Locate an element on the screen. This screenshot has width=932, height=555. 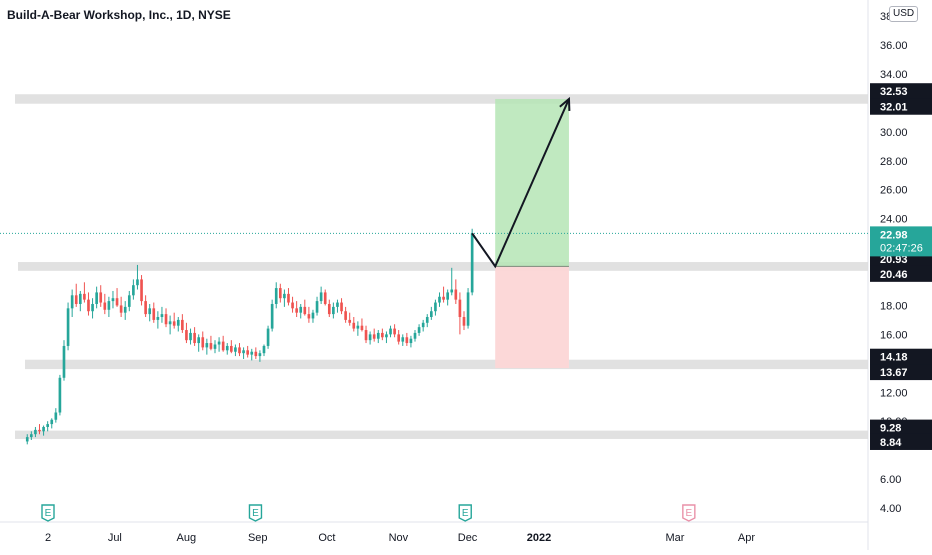
stop-zone is located at coordinates (532, 317).